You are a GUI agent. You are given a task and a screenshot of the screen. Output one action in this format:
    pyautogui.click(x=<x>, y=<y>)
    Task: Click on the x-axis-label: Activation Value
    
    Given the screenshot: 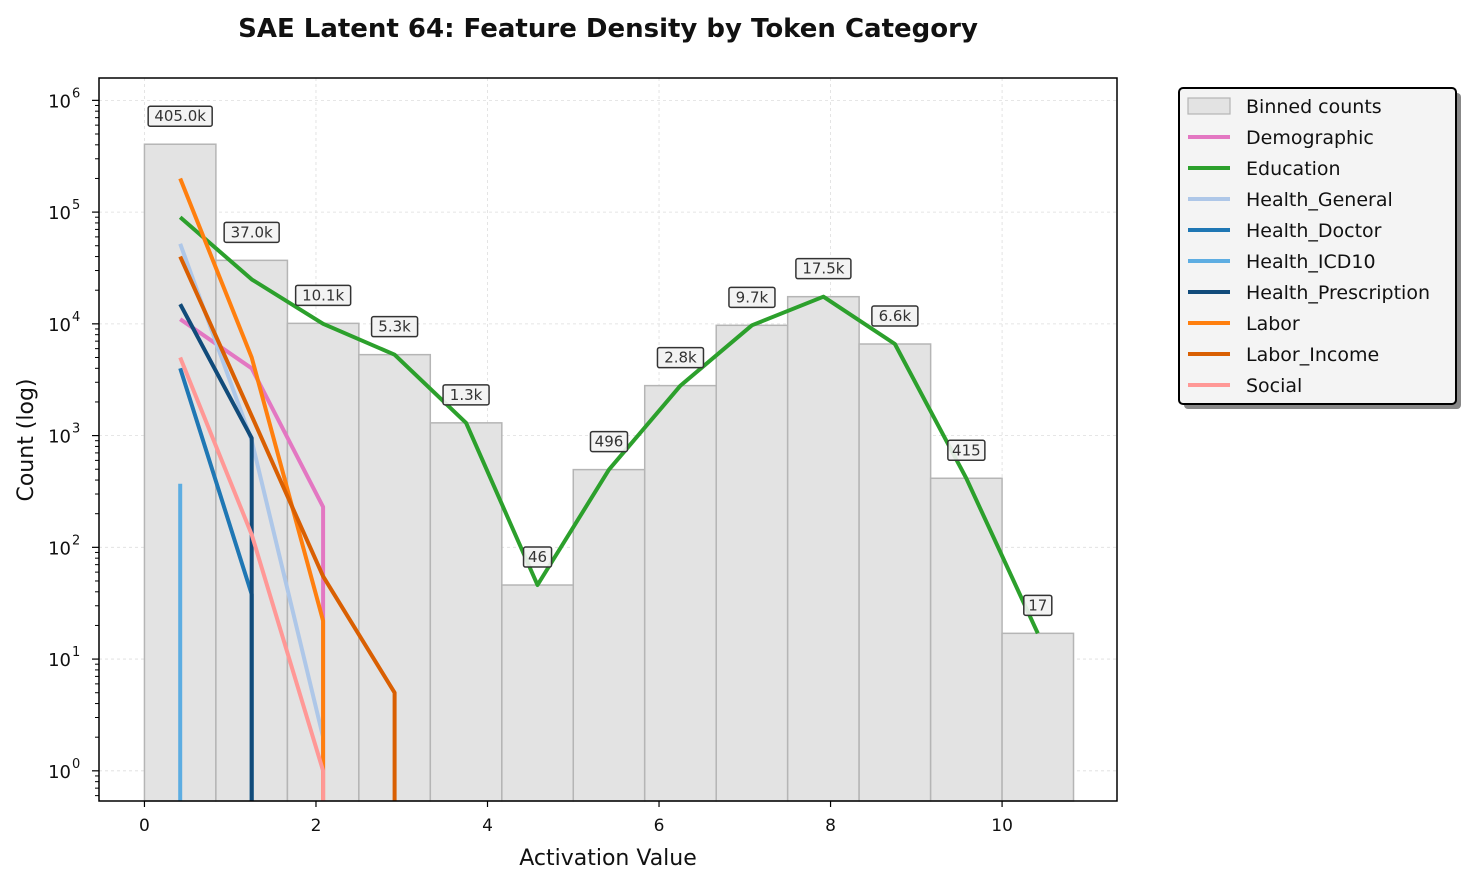 What is the action you would take?
    pyautogui.click(x=608, y=858)
    